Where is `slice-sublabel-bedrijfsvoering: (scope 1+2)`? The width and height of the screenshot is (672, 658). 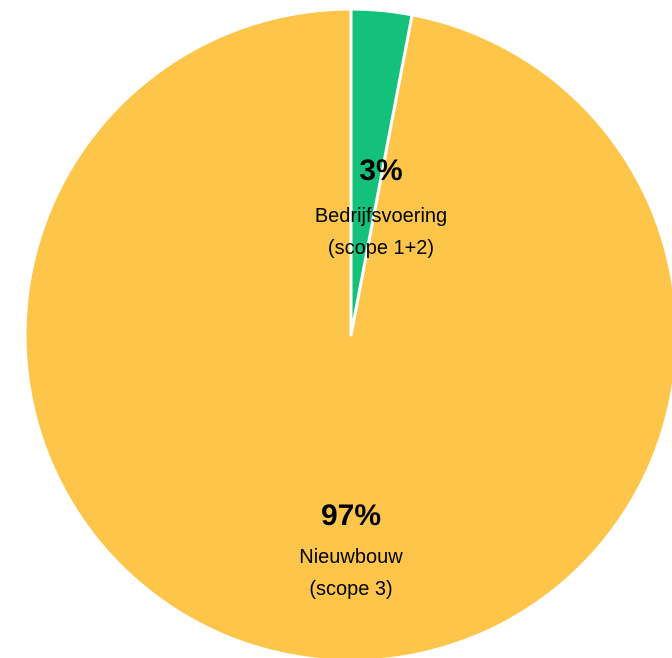
slice-sublabel-bedrijfsvoering: (scope 1+2) is located at coordinates (381, 248).